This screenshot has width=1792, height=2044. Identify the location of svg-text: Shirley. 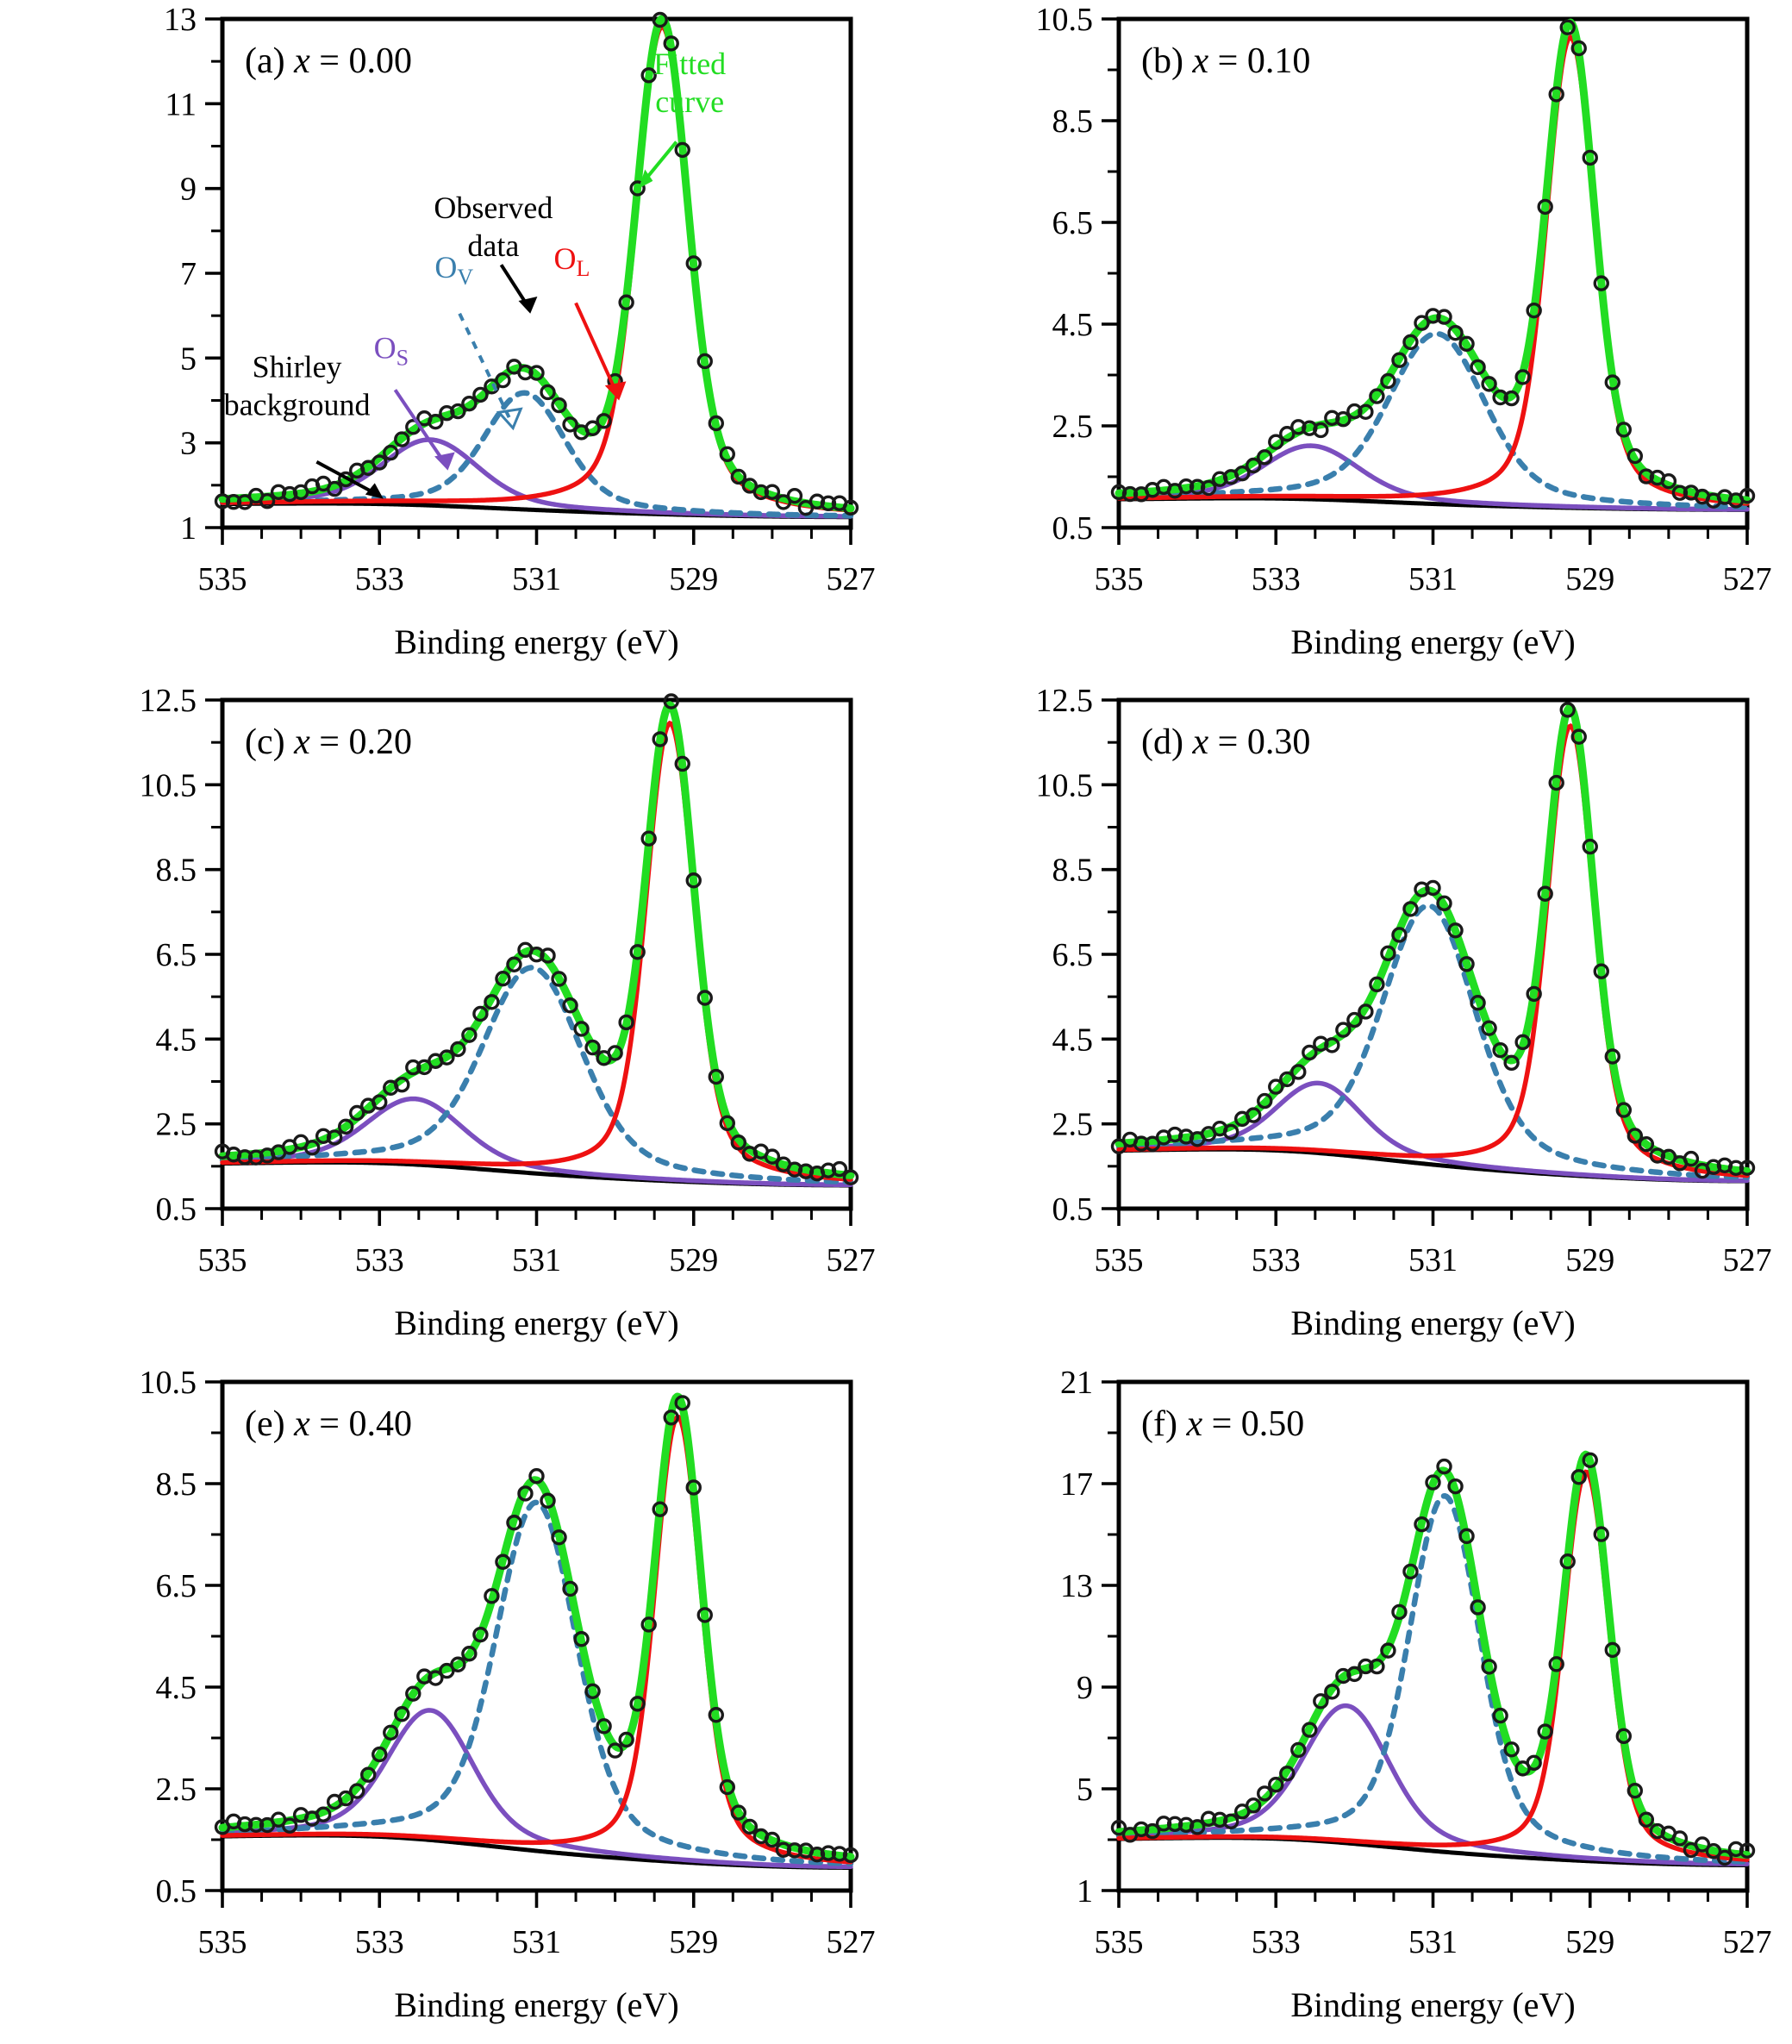
(297, 366).